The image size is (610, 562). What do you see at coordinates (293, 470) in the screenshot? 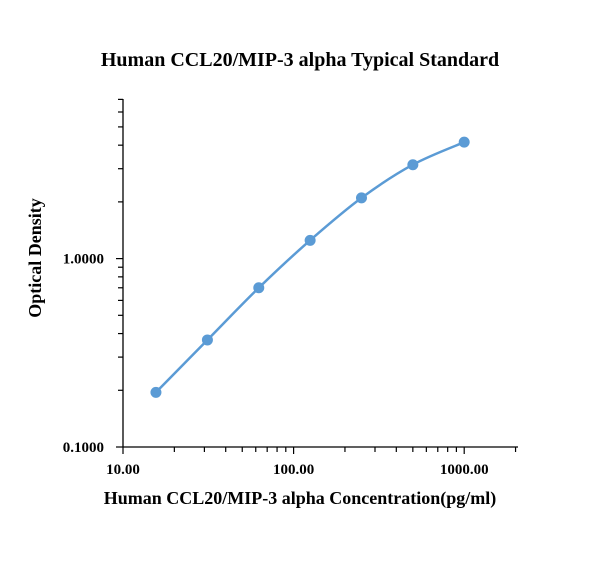
I see `x-tick-label: 100.00` at bounding box center [293, 470].